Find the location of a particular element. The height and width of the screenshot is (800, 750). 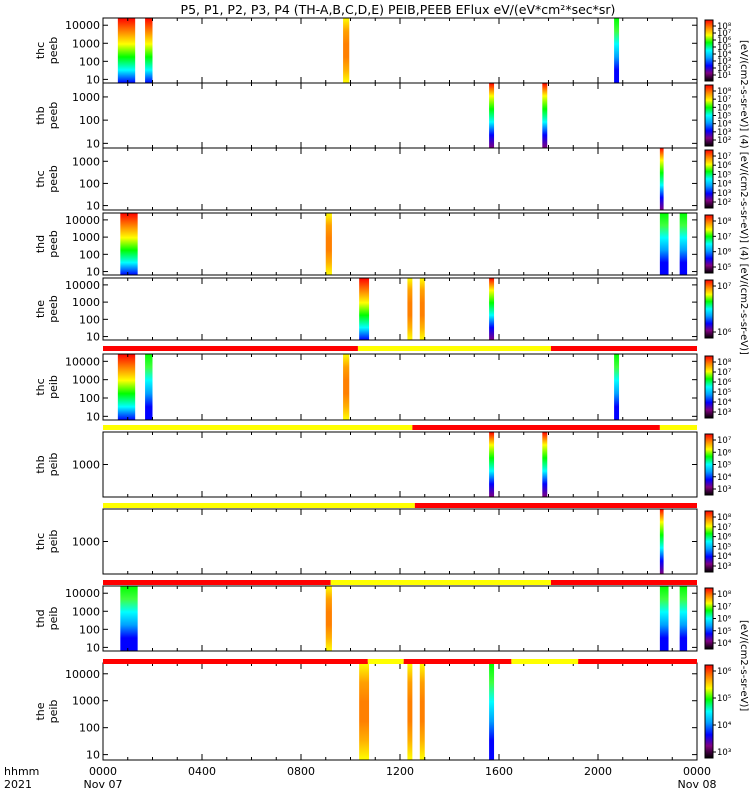

time-tick-label: 0800 is located at coordinates (301, 771).